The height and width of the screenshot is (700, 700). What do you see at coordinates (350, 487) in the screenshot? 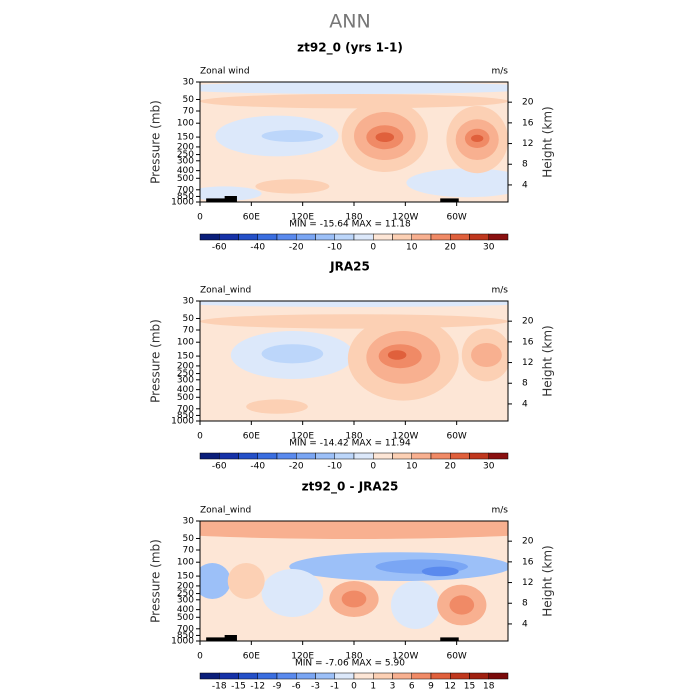
I see `panel-title: zt92_0 - JRA25` at bounding box center [350, 487].